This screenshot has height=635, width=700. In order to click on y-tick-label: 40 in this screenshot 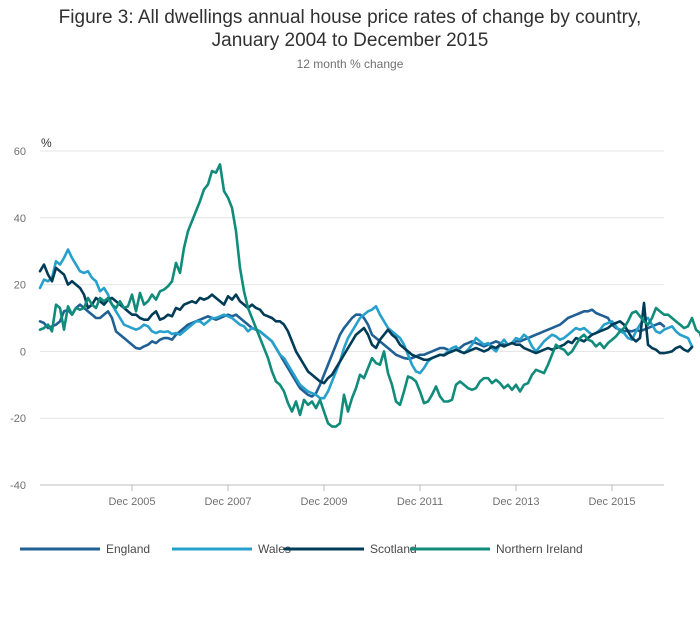, I will do `click(20, 219)`.